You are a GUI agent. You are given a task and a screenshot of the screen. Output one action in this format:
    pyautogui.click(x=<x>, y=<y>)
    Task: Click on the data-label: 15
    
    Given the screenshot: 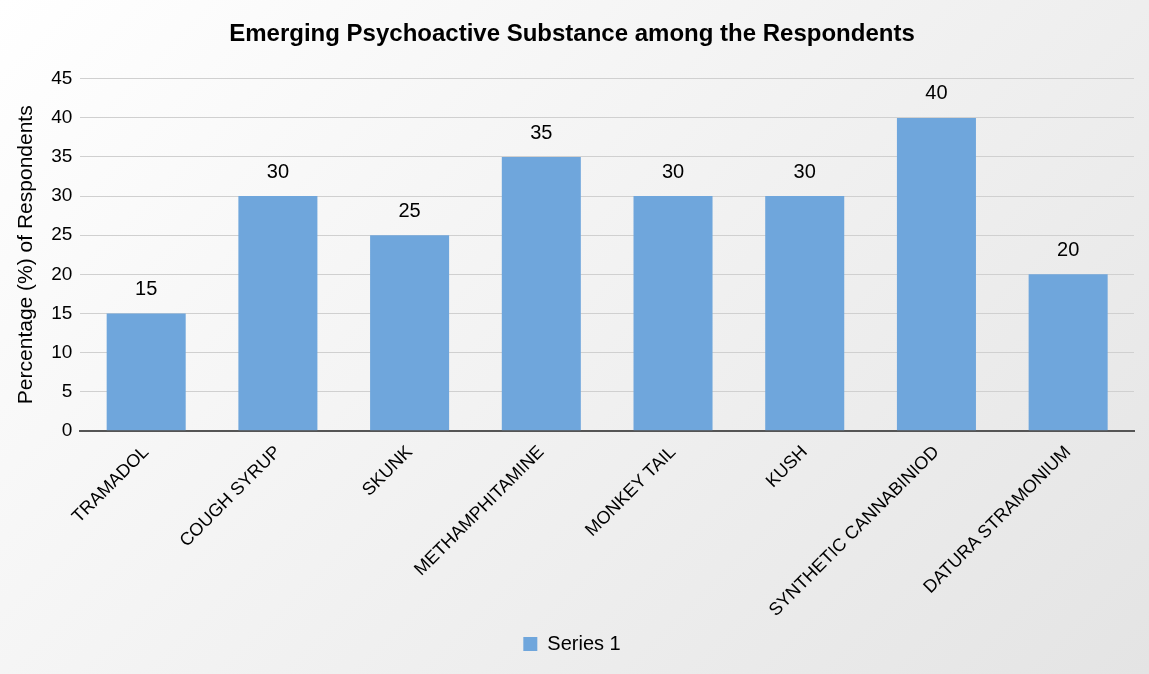 What is the action you would take?
    pyautogui.click(x=146, y=287)
    